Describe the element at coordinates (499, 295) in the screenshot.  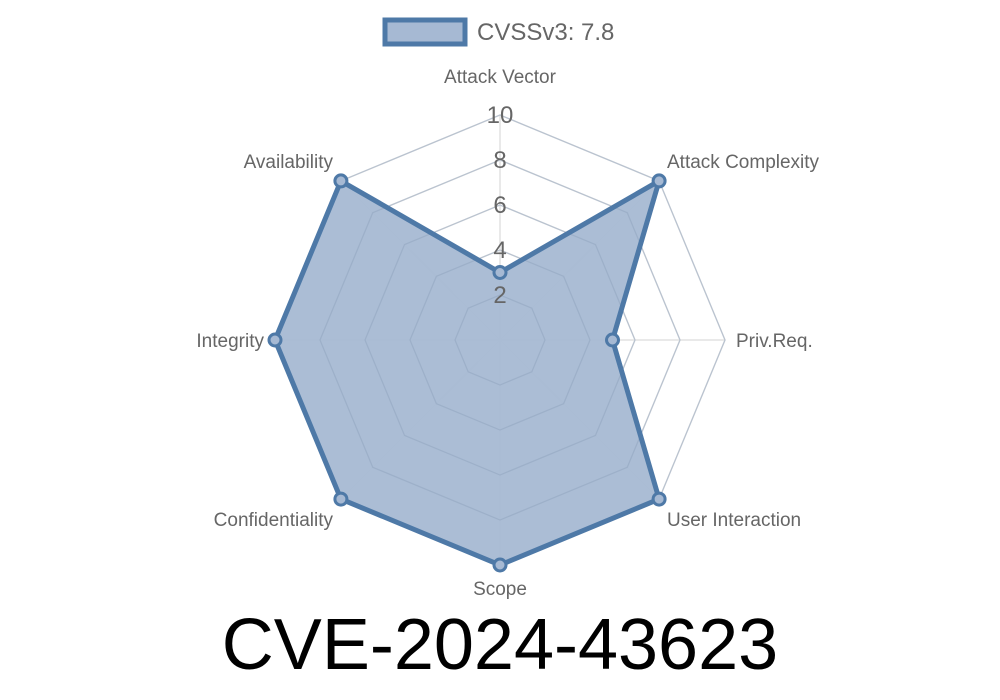
I see `tick-label: 2` at that location.